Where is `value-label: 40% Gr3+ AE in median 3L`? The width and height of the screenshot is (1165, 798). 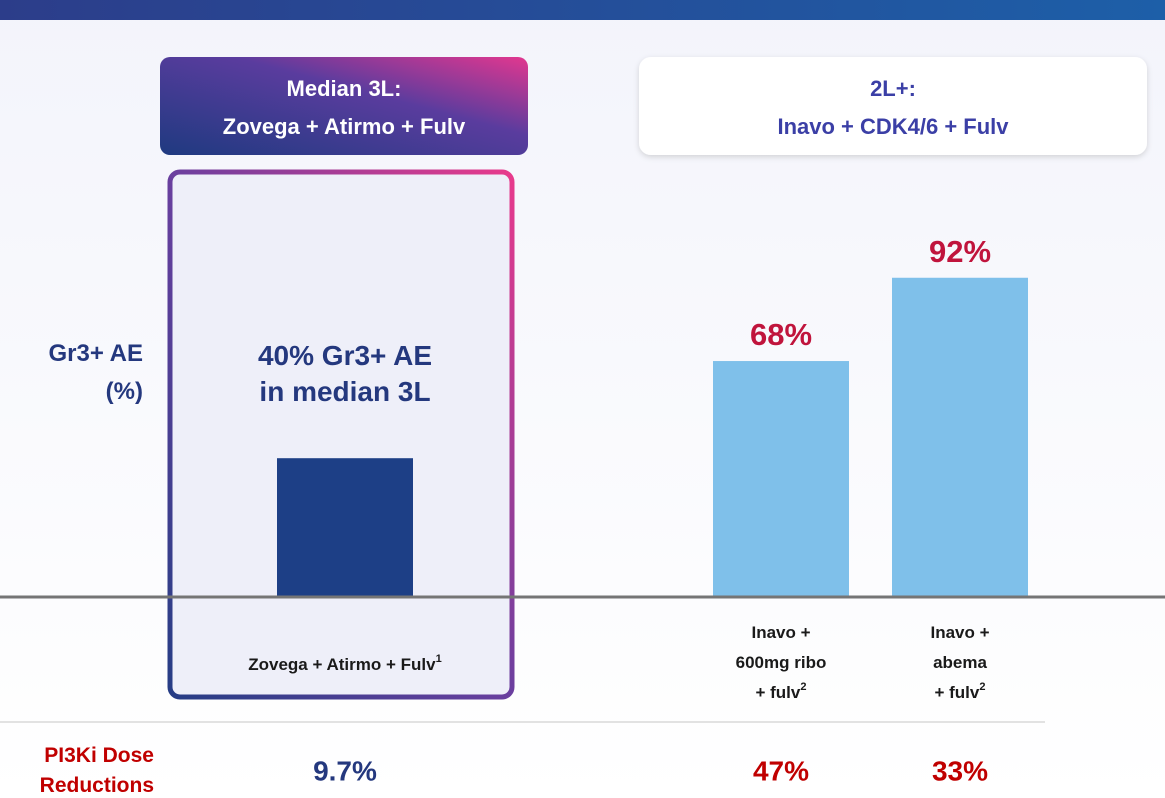
value-label: 40% Gr3+ AE in median 3L is located at coordinates (345, 373).